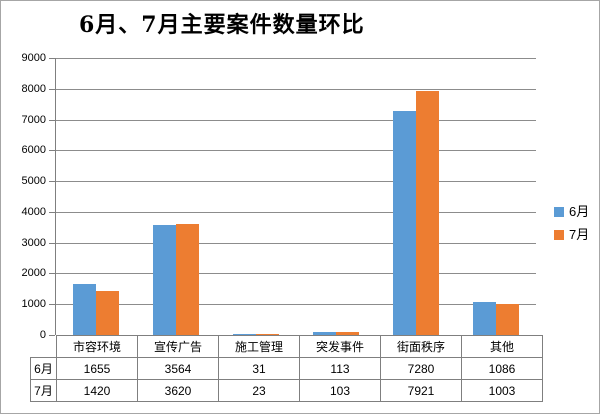 This screenshot has height=414, width=600. I want to click on legend-label-series2: 7月, so click(579, 234).